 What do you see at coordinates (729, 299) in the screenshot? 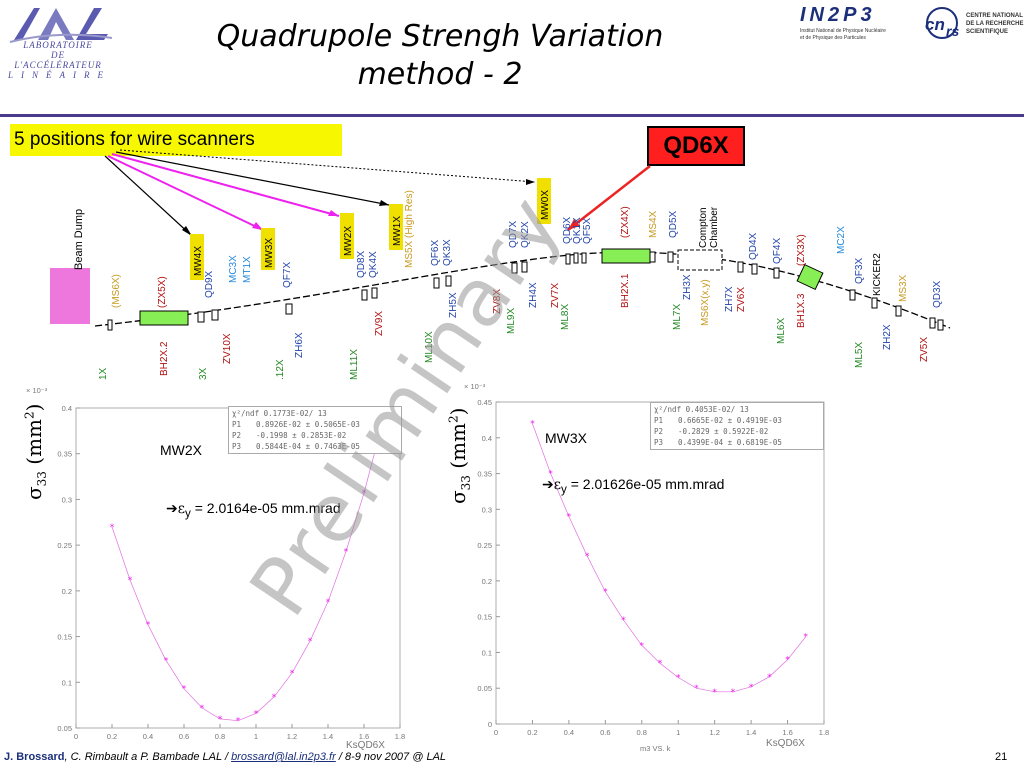
I see `svg-text: ZH7X` at bounding box center [729, 299].